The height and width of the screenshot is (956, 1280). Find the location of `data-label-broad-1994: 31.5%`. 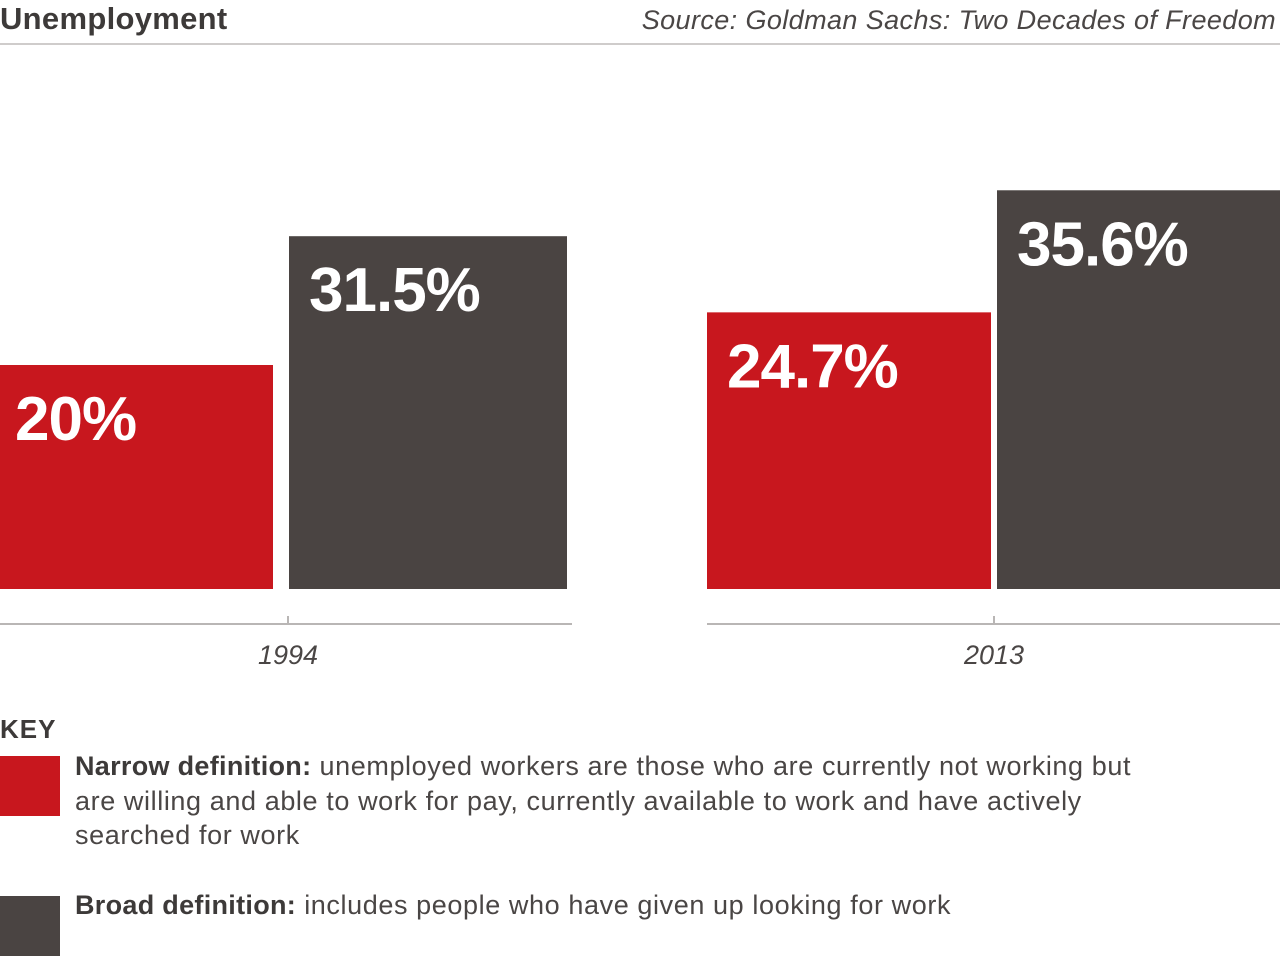

data-label-broad-1994: 31.5% is located at coordinates (394, 290).